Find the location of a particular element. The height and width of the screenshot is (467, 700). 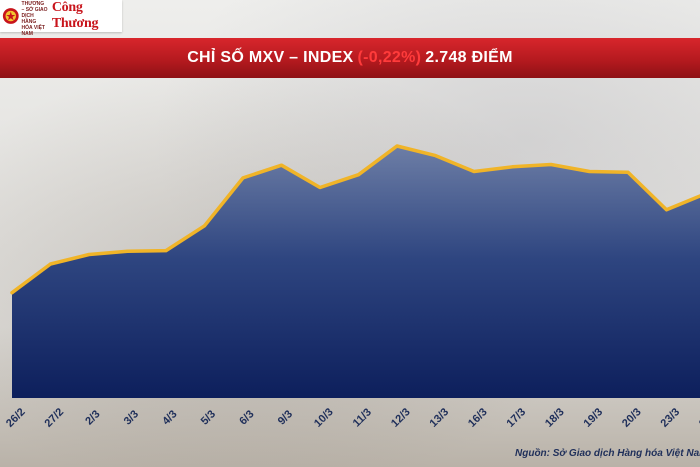

seal-icon is located at coordinates (10, 16).